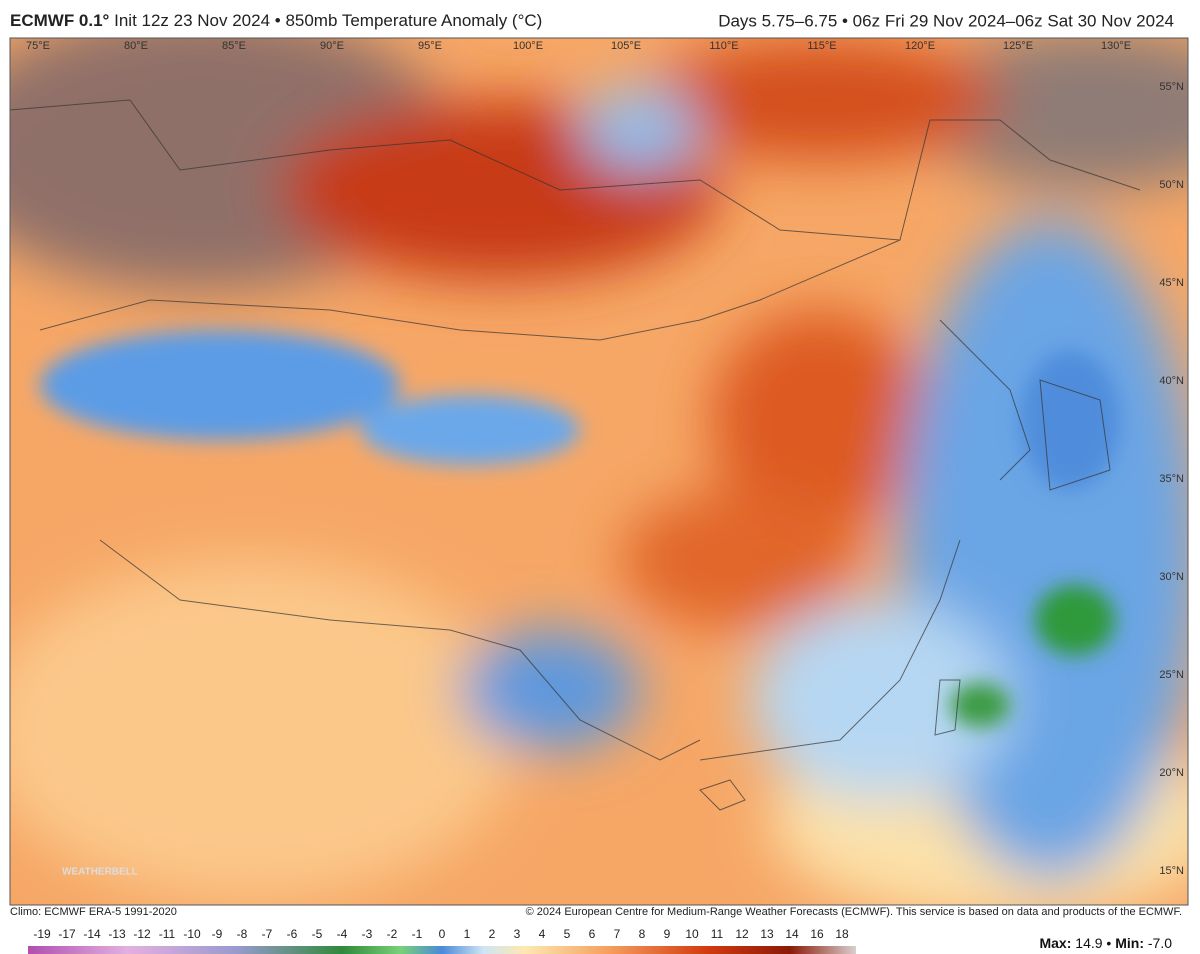 The image size is (1200, 954). Describe the element at coordinates (626, 46) in the screenshot. I see `lon-label: 105°E` at that location.